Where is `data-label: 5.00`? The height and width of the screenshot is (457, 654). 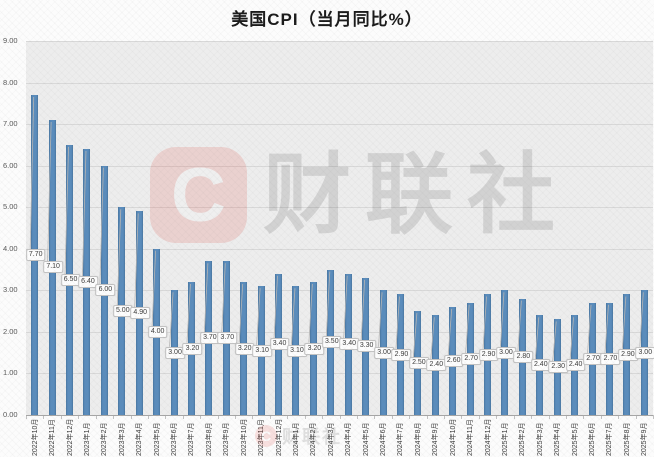 data-label: 5.00 is located at coordinates (122, 311).